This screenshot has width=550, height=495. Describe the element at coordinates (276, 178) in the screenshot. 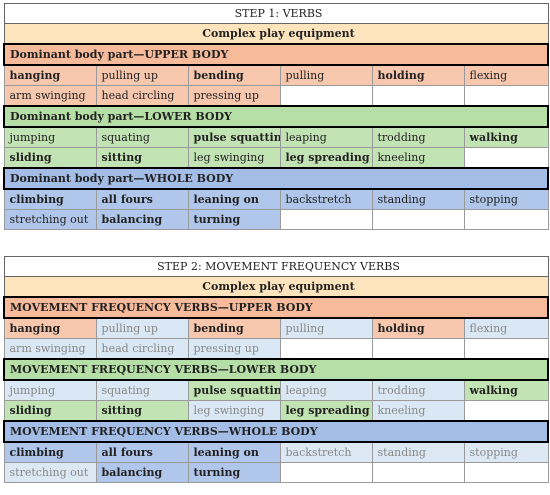

I see `step1-whole-body-header: Dominant body part—WHOLE BODY` at that location.